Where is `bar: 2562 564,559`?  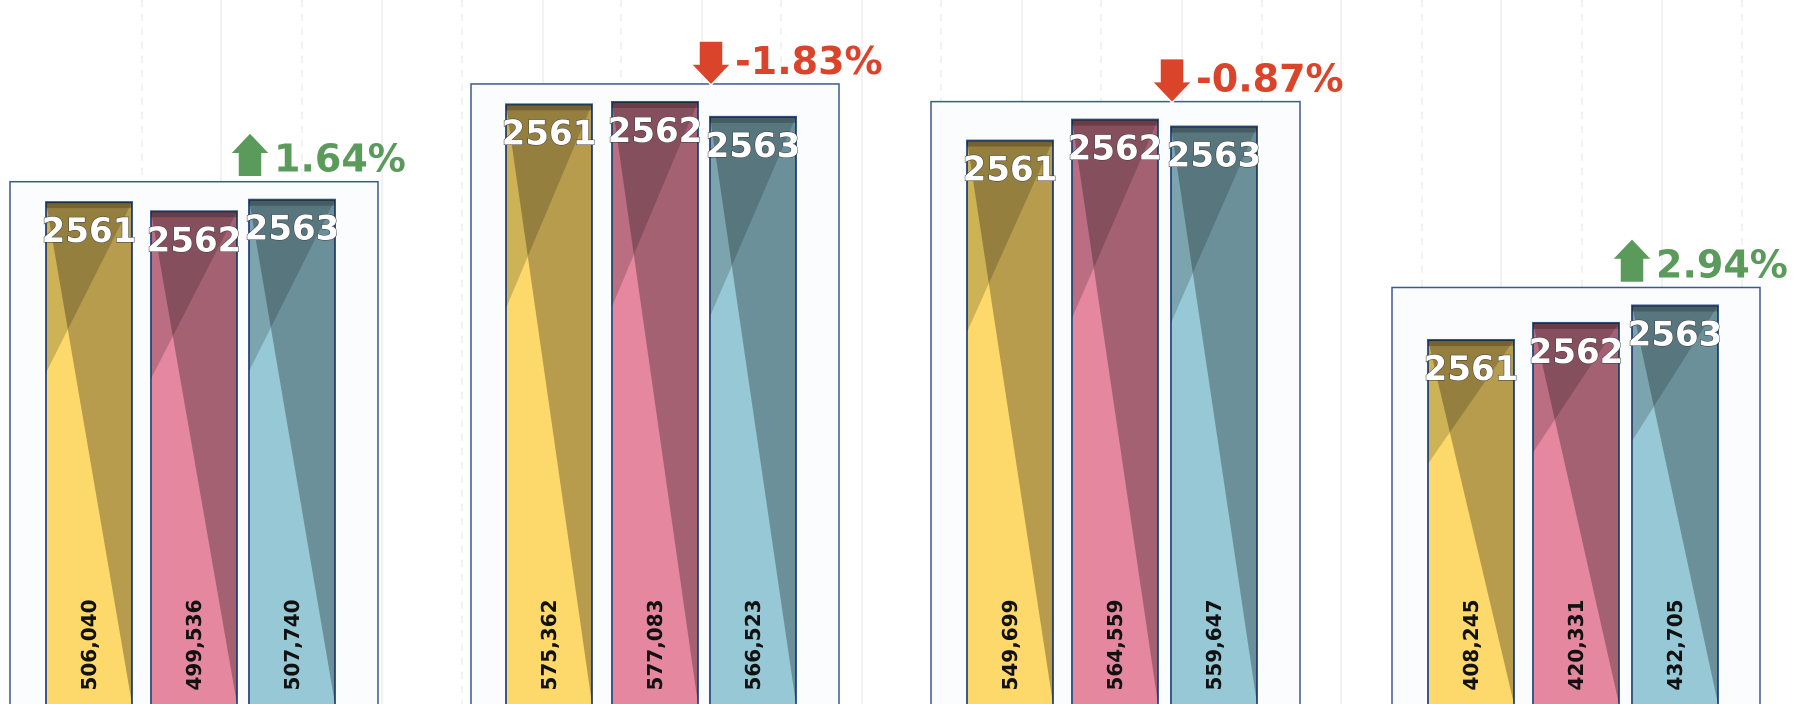 bar: 2562 564,559 is located at coordinates (1115, 411).